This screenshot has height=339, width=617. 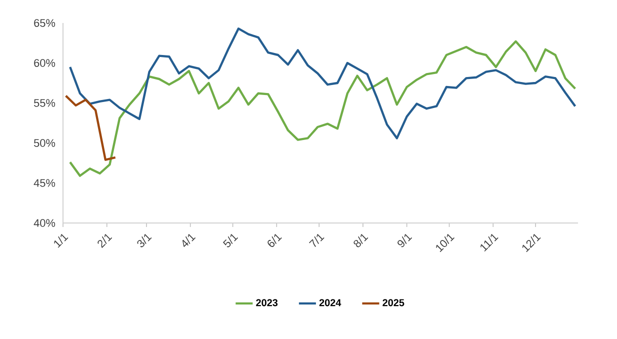 I want to click on x-tick-label: 10/1, so click(x=445, y=243).